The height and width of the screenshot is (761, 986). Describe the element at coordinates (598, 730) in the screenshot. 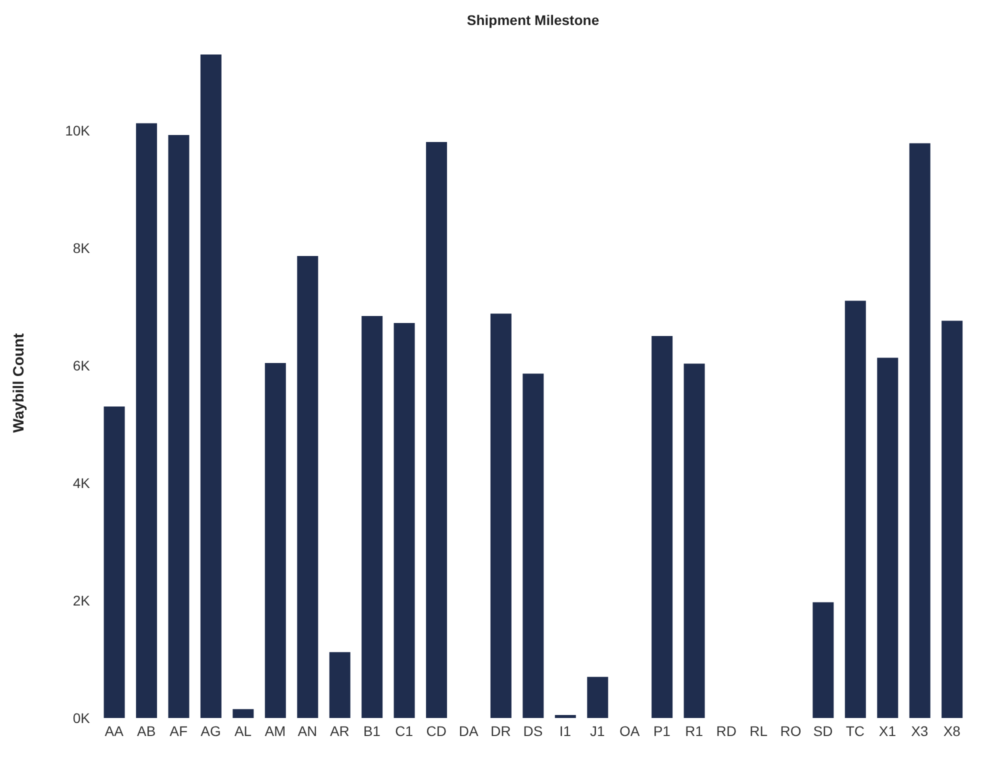

I see `x-tick-label: J1` at that location.